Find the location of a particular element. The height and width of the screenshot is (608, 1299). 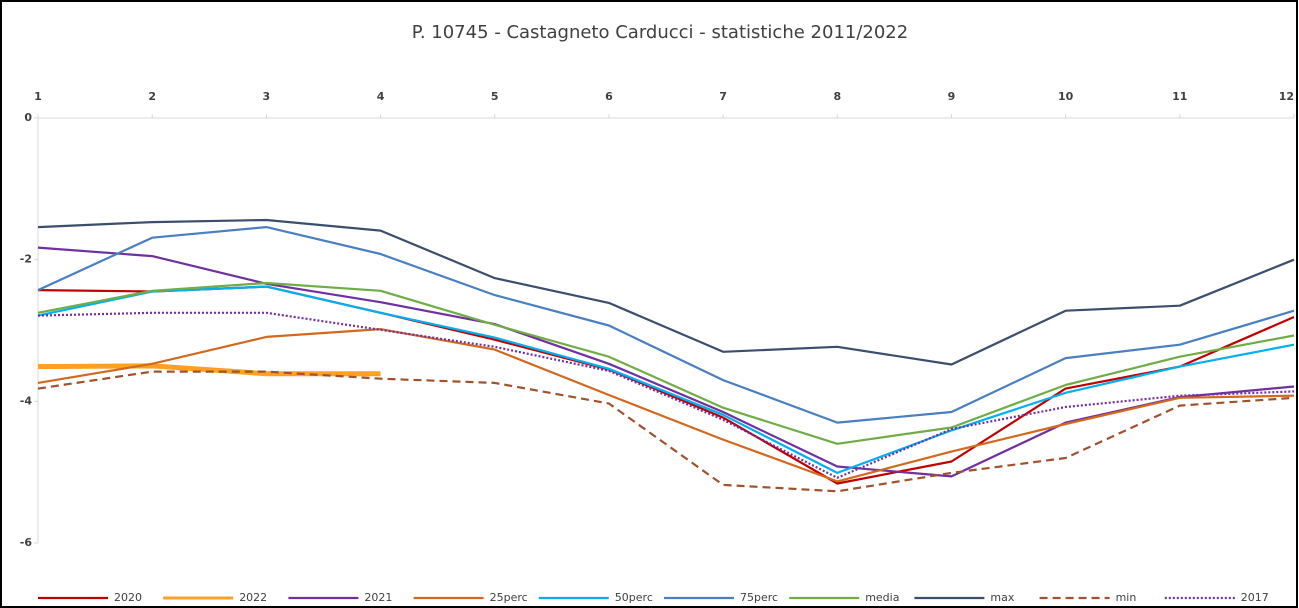

x-tick-label: 10 is located at coordinates (1066, 96).